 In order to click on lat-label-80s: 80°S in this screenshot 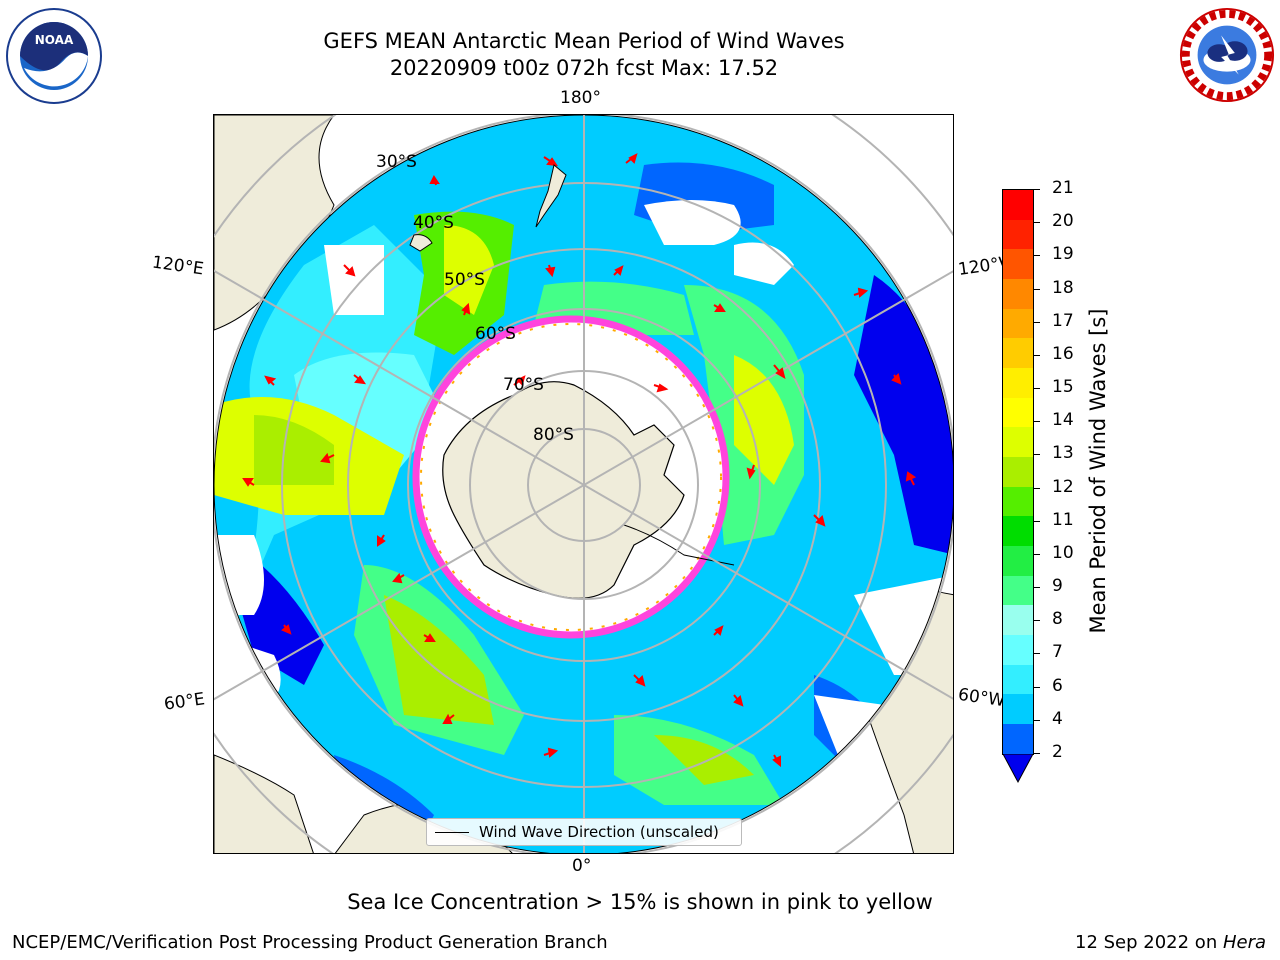, I will do `click(553, 435)`.